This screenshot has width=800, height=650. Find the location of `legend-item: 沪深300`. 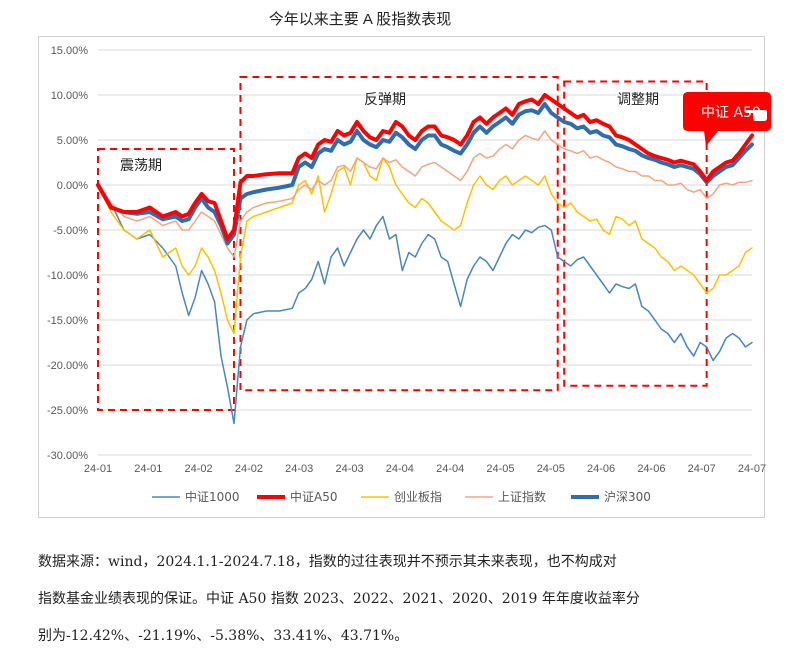

legend-item: 沪深300 is located at coordinates (611, 497).